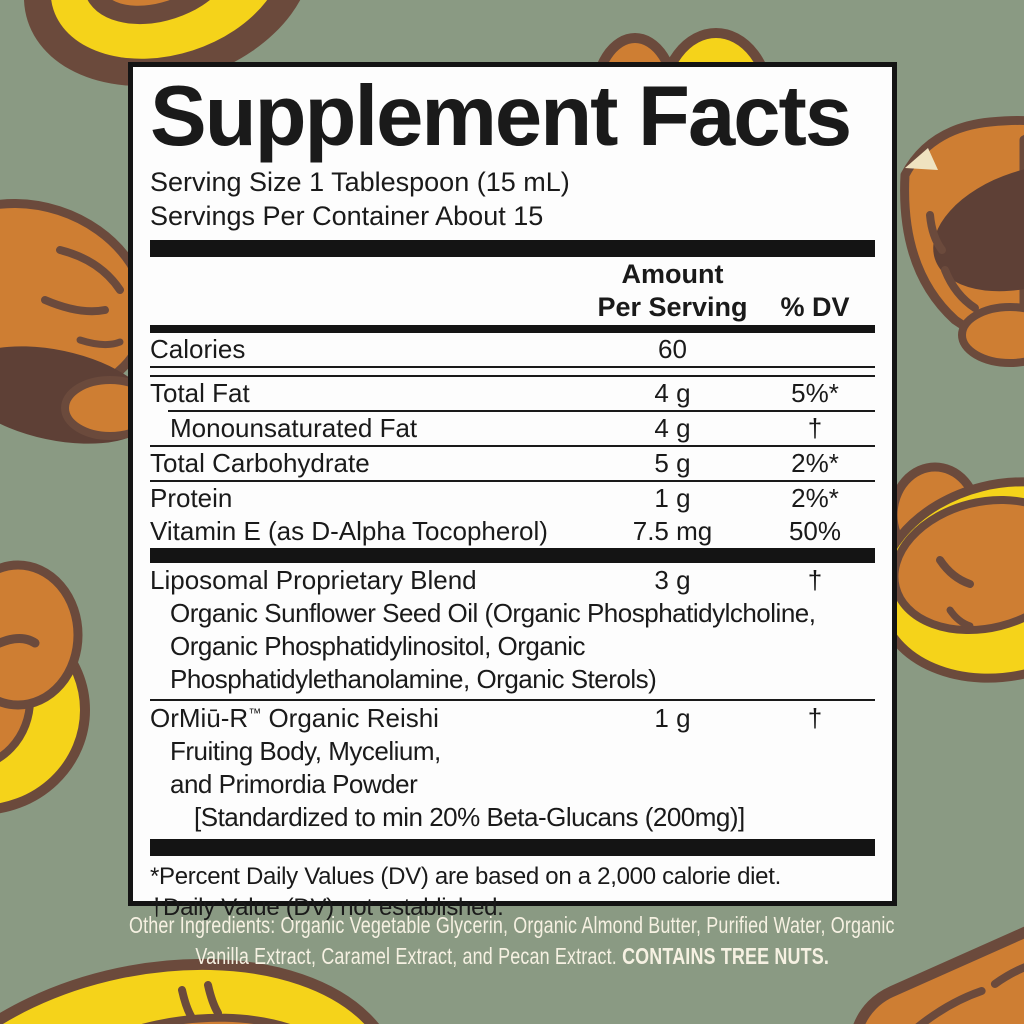  Describe the element at coordinates (313, 580) in the screenshot. I see `blend-name: Liposomal Proprietary Blend` at that location.